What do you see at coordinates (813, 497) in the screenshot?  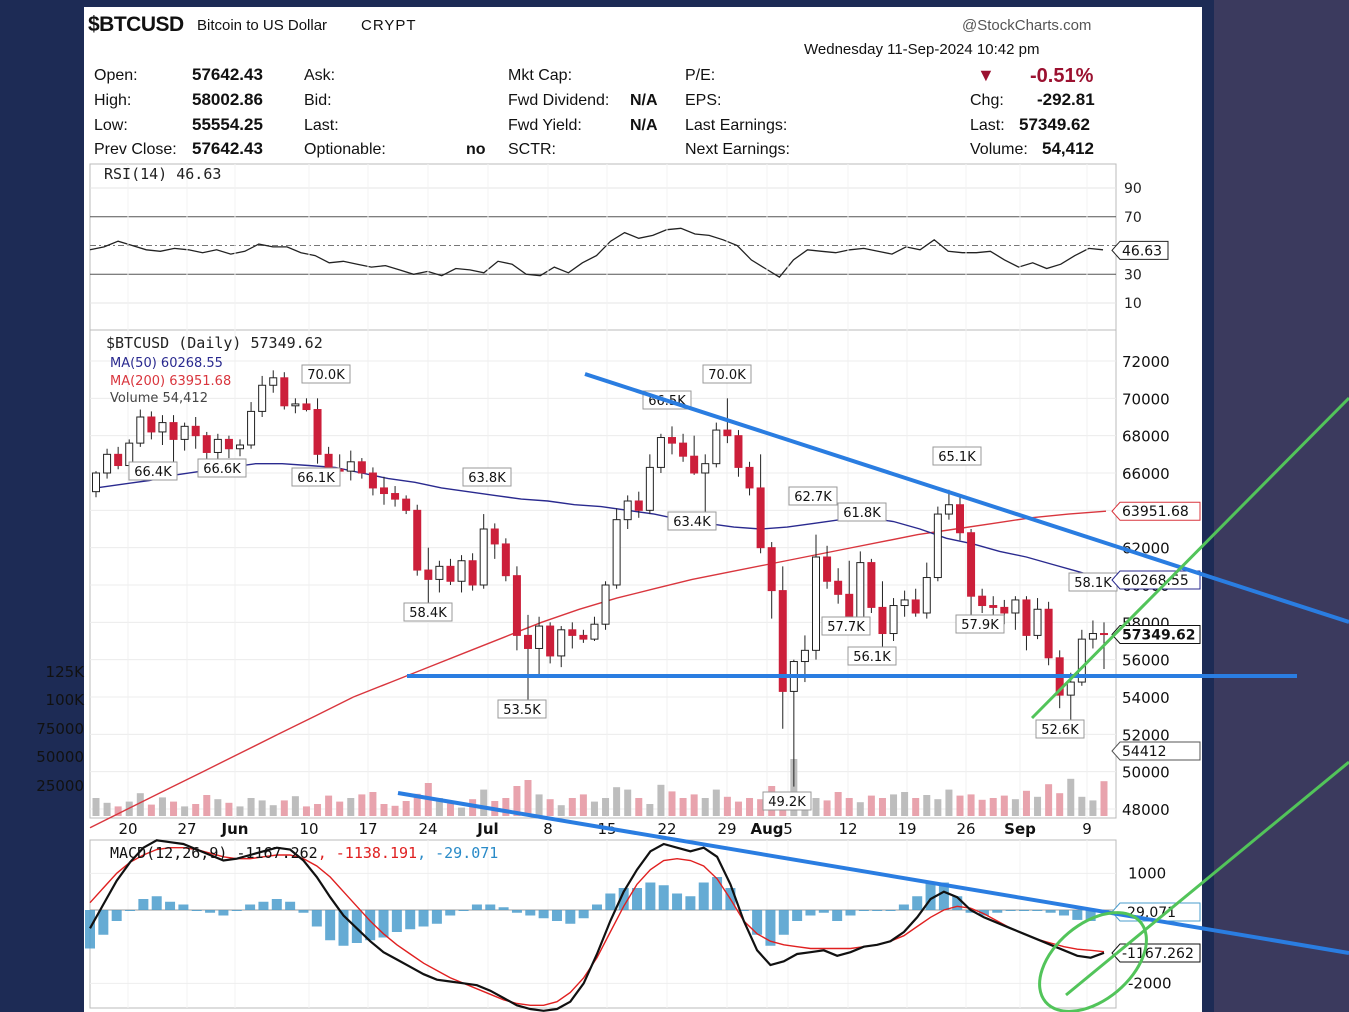 I see `svg-text: 62.7K` at bounding box center [813, 497].